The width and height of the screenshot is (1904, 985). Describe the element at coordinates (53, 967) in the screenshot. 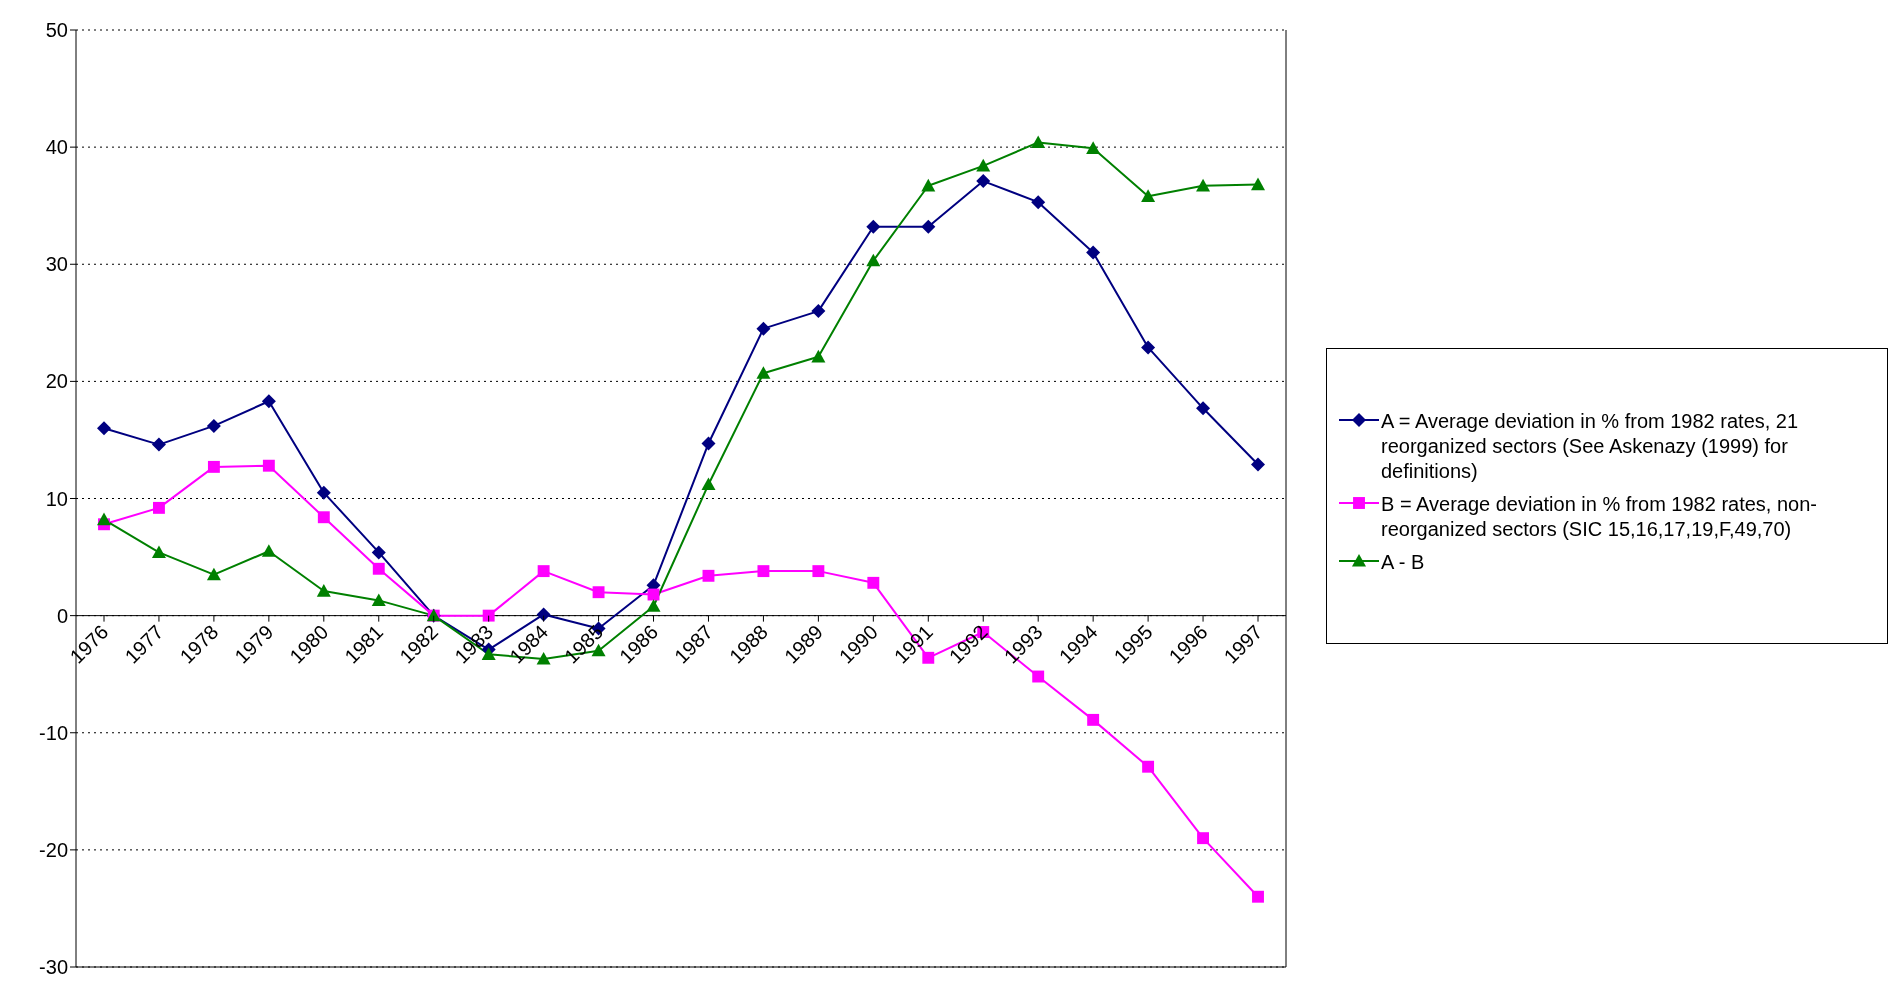

I see `y-tick-label: -30` at that location.